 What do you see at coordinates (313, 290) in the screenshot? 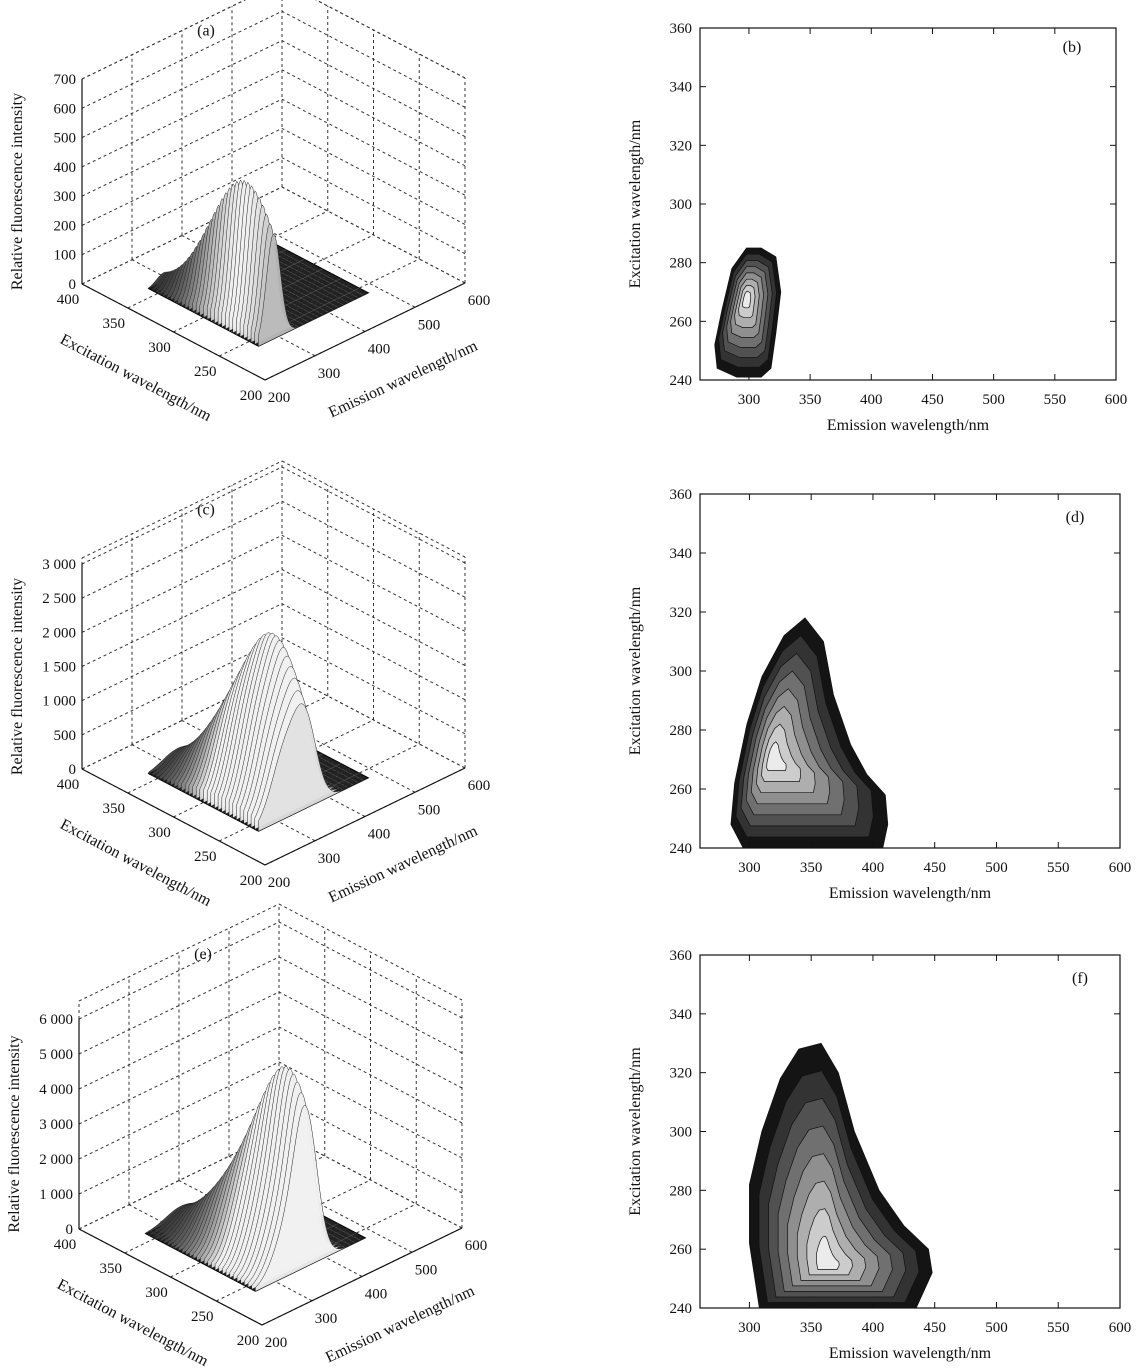
I see `surface-ridge` at bounding box center [313, 290].